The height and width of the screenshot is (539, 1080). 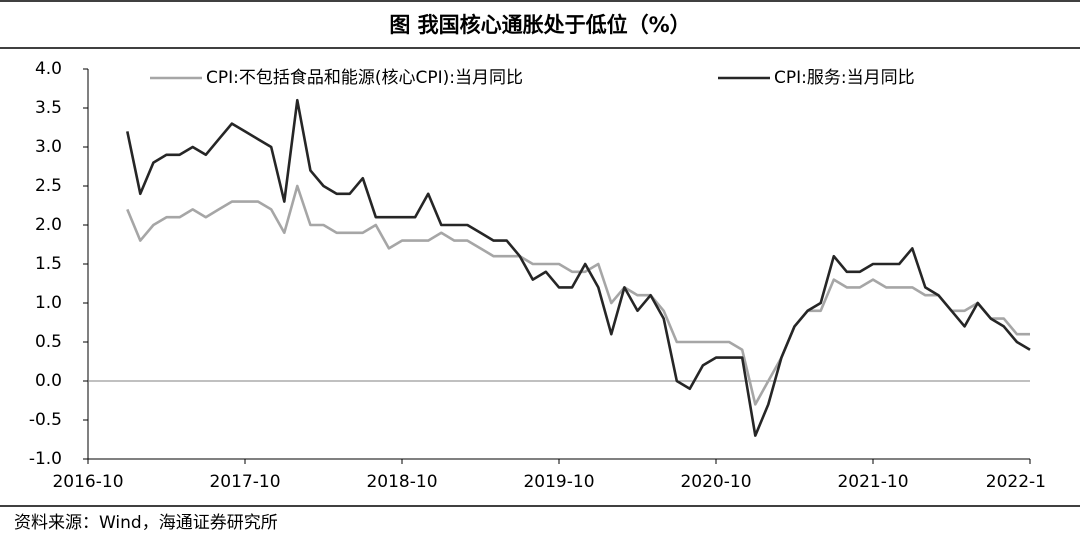 What do you see at coordinates (87, 482) in the screenshot?
I see `x-tick-label: 2016-10` at bounding box center [87, 482].